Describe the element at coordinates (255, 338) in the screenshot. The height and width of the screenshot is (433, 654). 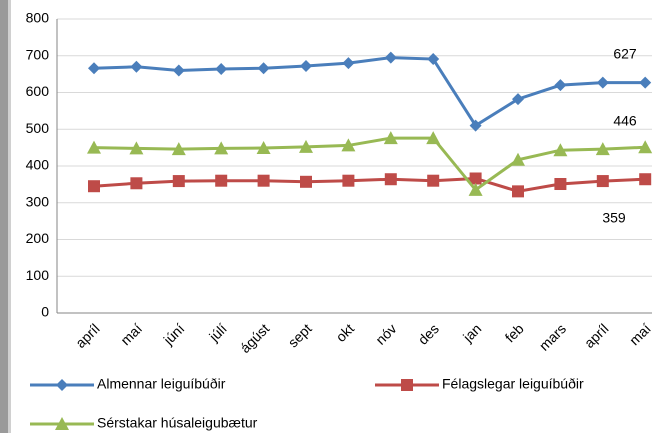
I see `x-tick-label: ágúst` at that location.